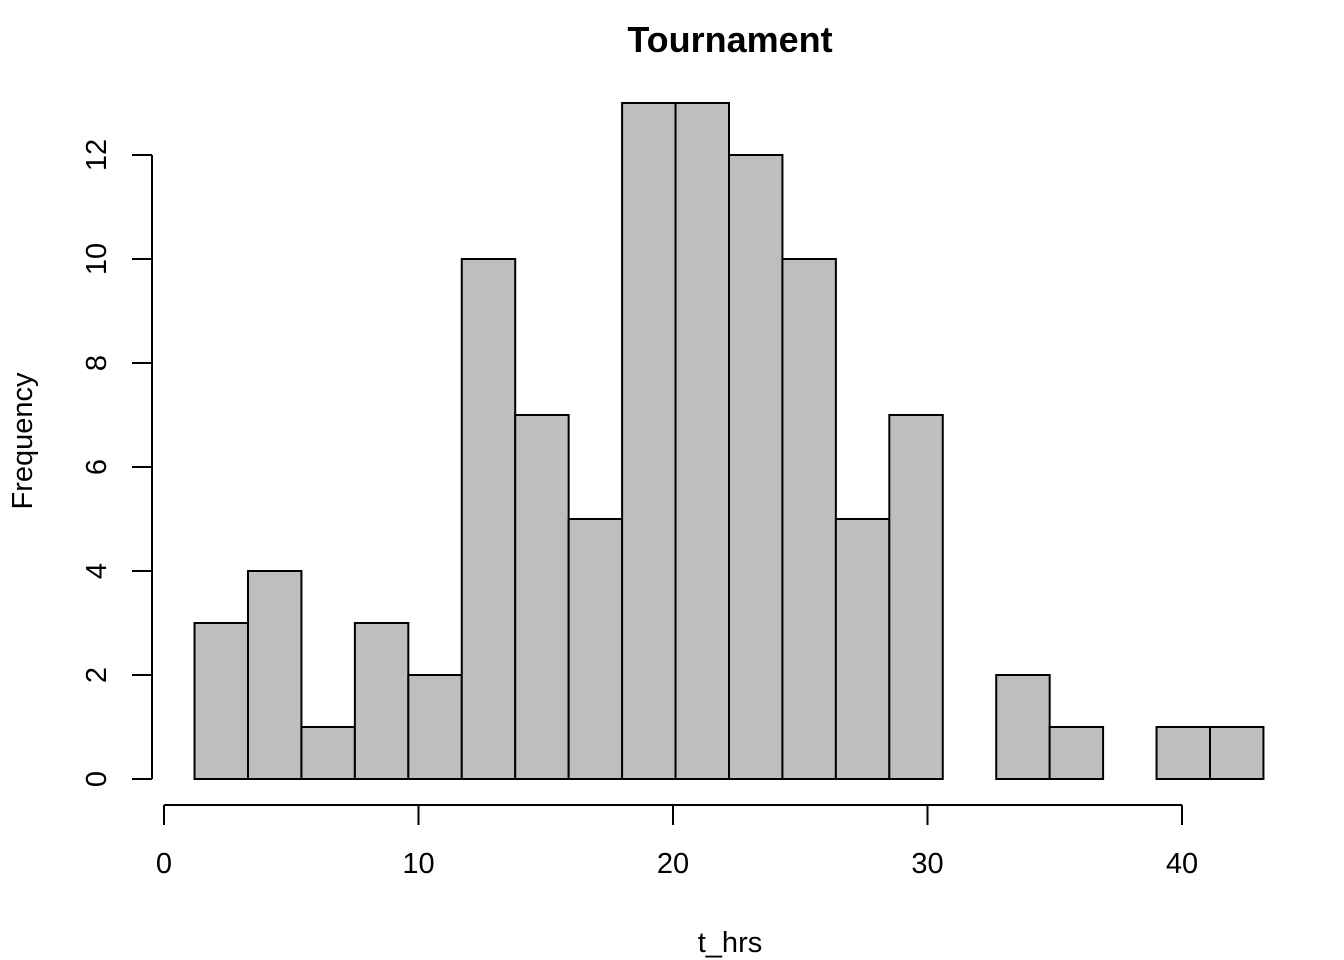 This screenshot has height=960, width=1344. I want to click on chart-title: Tournament, so click(729, 39).